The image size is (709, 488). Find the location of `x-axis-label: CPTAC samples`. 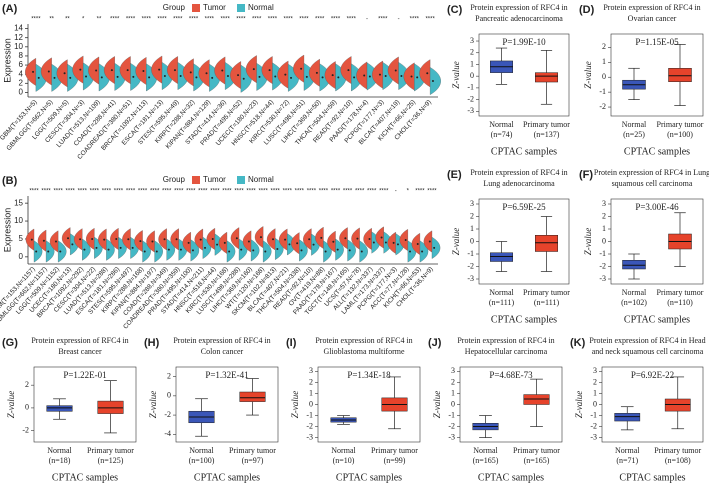

x-axis-label: CPTAC samples is located at coordinates (85, 477).